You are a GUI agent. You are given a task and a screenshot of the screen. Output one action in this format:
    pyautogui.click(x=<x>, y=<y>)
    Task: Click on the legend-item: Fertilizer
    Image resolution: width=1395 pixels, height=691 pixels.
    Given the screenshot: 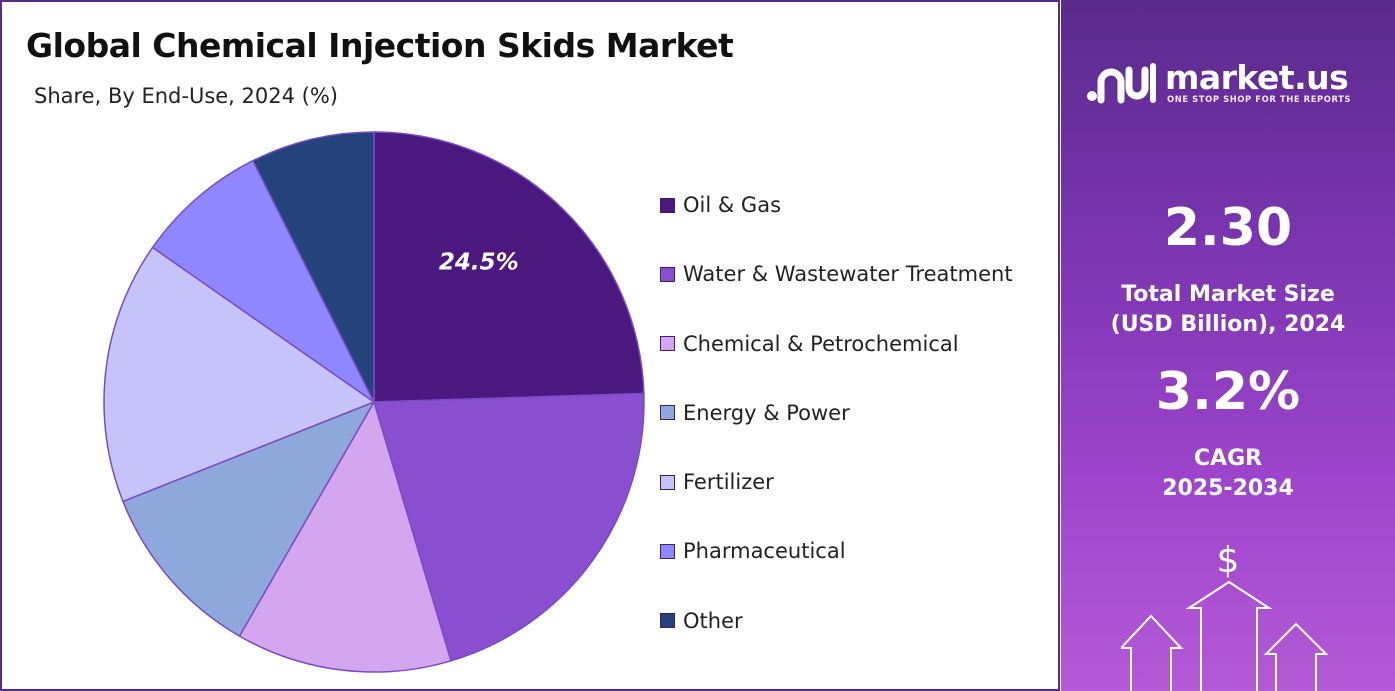 What is the action you would take?
    pyautogui.click(x=836, y=482)
    